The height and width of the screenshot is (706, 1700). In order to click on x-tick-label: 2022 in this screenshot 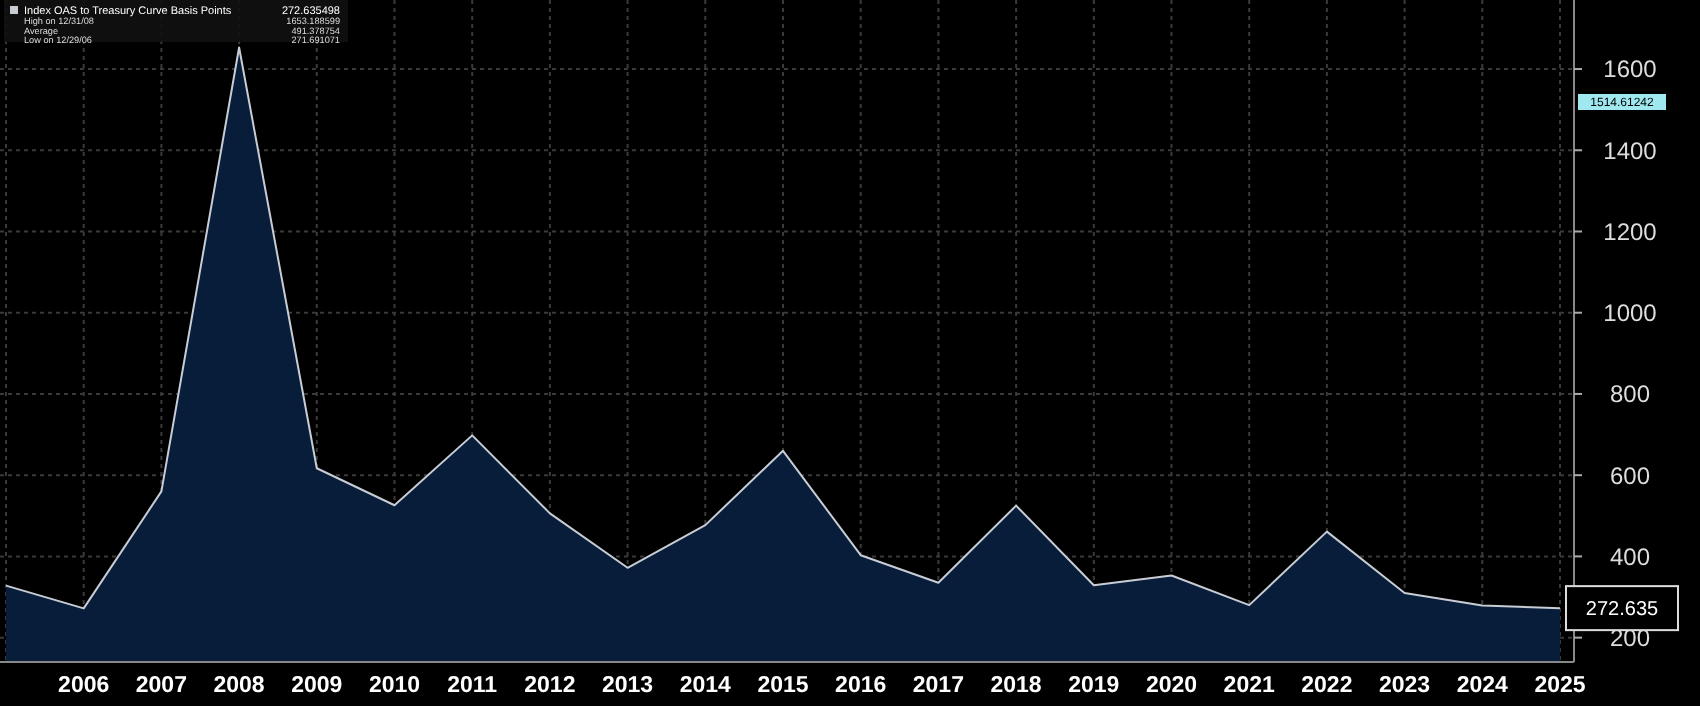, I will do `click(1327, 686)`.